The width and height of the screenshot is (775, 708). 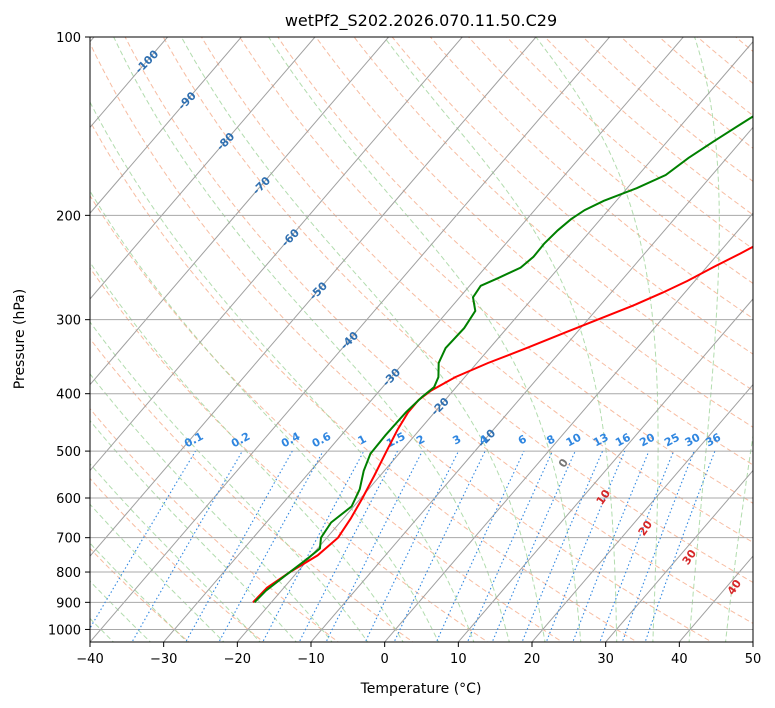 What do you see at coordinates (310, 659) in the screenshot?
I see `x-tick-label: −10` at bounding box center [310, 659].